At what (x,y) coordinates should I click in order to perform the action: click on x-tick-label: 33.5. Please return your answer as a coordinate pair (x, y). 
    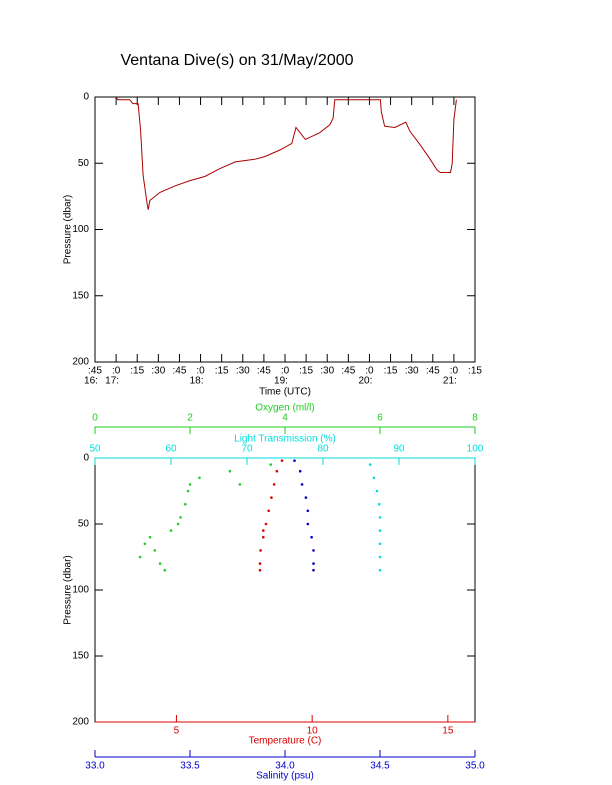
    Looking at the image, I should click on (190, 766).